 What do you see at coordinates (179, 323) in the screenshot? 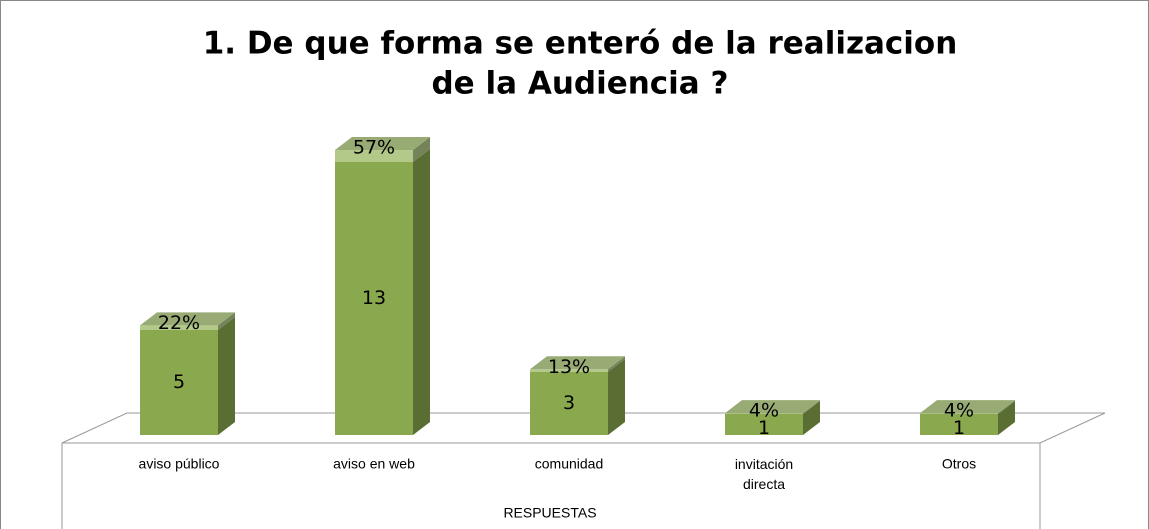
I see `data-label: 22%` at bounding box center [179, 323].